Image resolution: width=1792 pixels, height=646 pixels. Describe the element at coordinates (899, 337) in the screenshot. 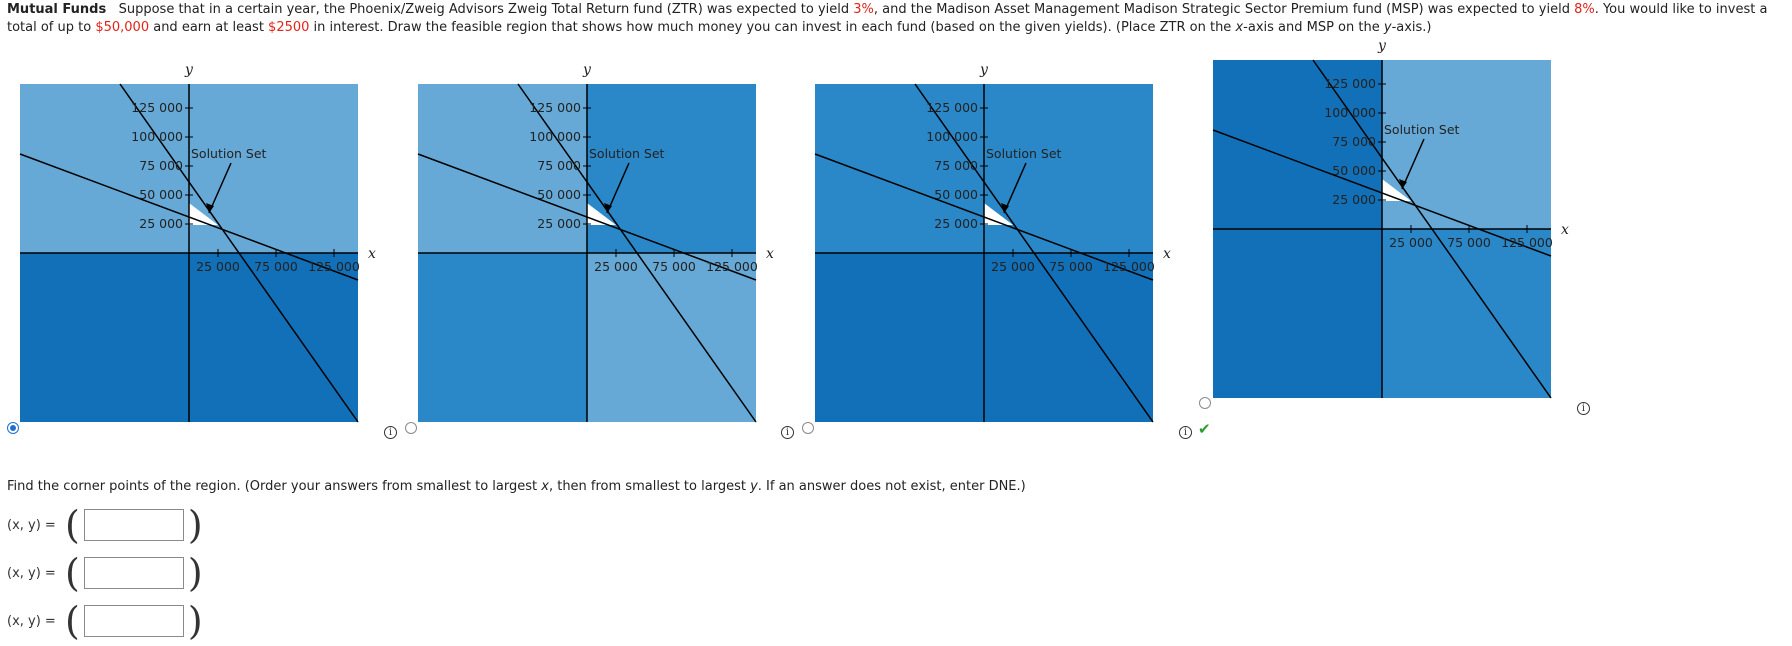

I see `region-lower-left` at that location.